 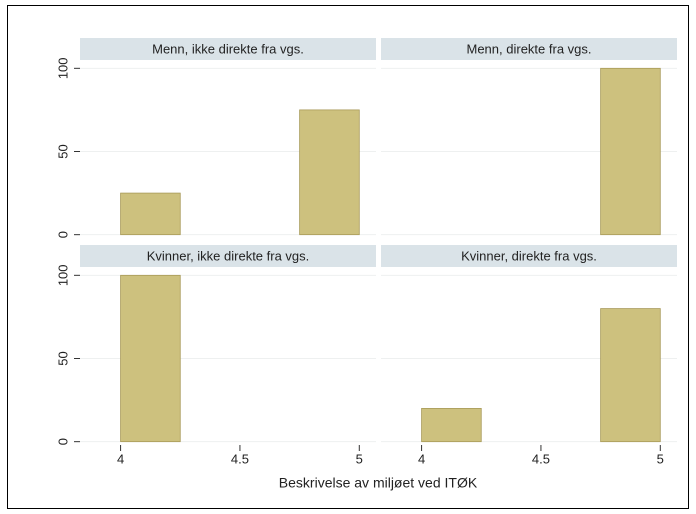 I want to click on panel-title: Menn, direkte fra vgs., so click(x=529, y=48).